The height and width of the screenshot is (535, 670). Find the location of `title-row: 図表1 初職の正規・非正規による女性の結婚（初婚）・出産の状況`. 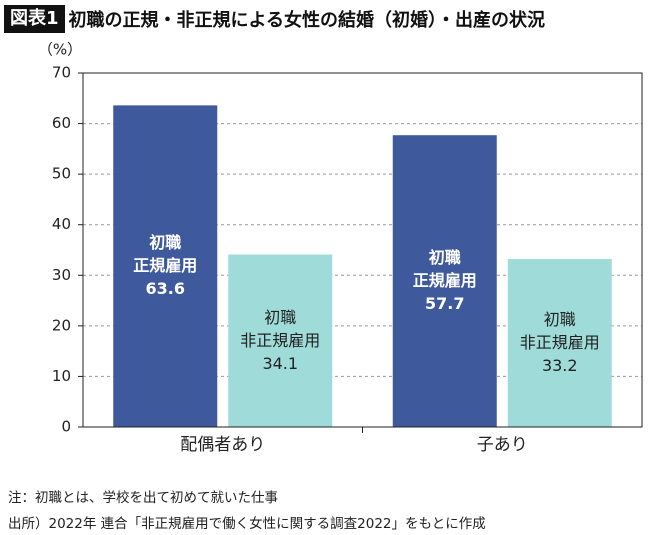

title-row: 図表1 初職の正規・非正規による女性の結婚（初婚）・出産の状況 is located at coordinates (274, 19).